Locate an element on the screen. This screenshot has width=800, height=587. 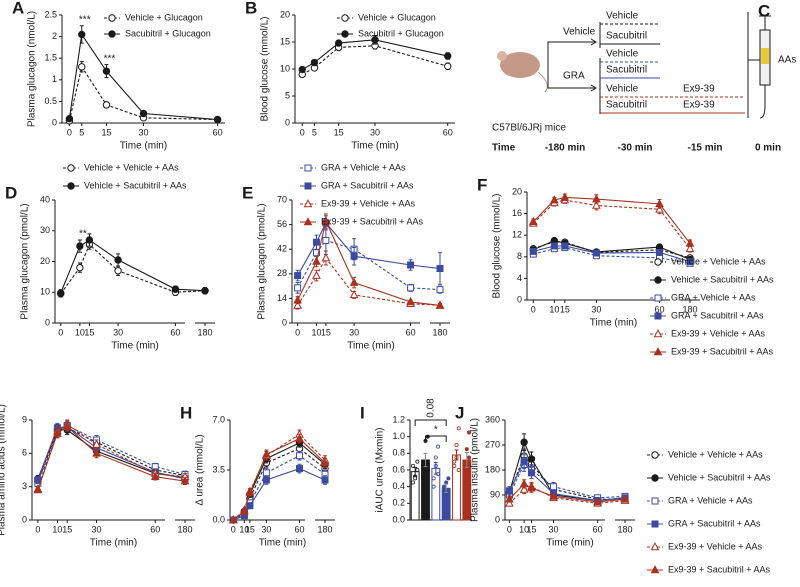
y-tick-label: 3 is located at coordinates (24, 486).